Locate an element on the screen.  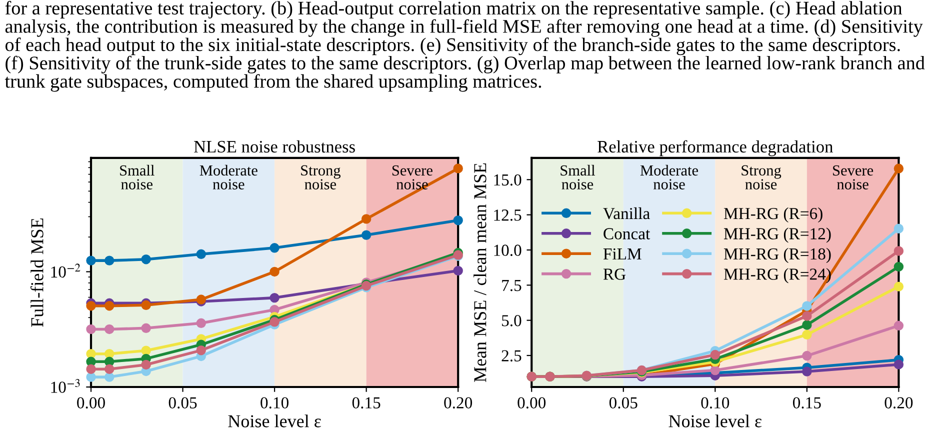
y-tick-label: 10$^{−3}$ is located at coordinates (65, 385).